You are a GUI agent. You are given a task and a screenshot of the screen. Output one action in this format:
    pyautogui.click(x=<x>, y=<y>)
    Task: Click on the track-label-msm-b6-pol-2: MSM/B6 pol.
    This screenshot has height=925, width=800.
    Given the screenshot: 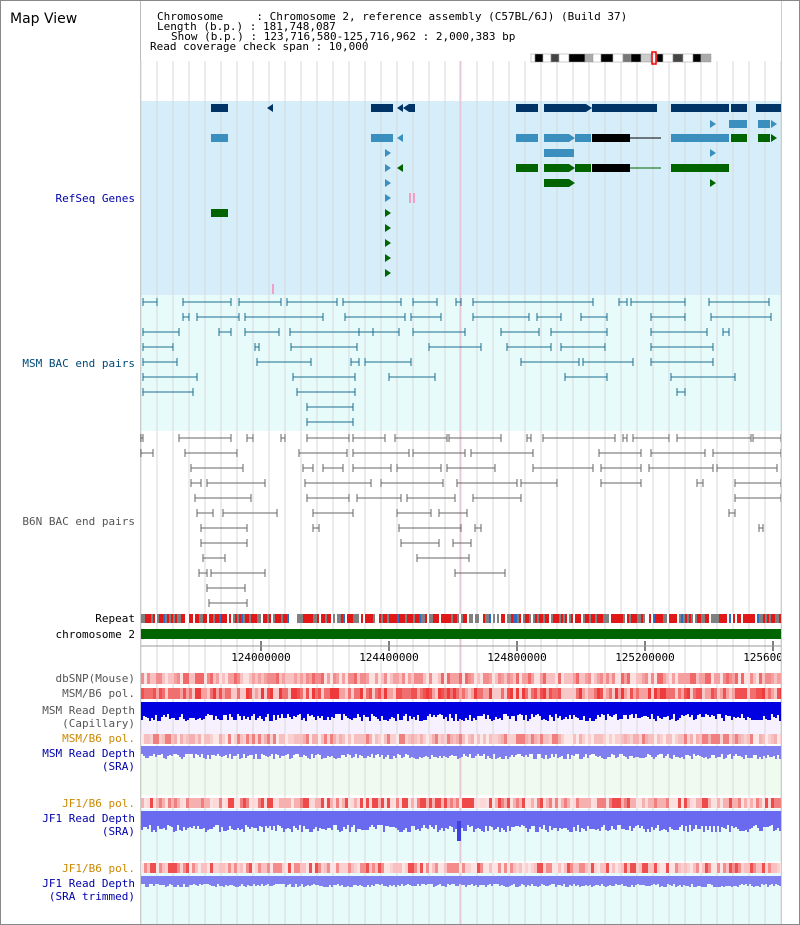 What is the action you would take?
    pyautogui.click(x=98, y=738)
    